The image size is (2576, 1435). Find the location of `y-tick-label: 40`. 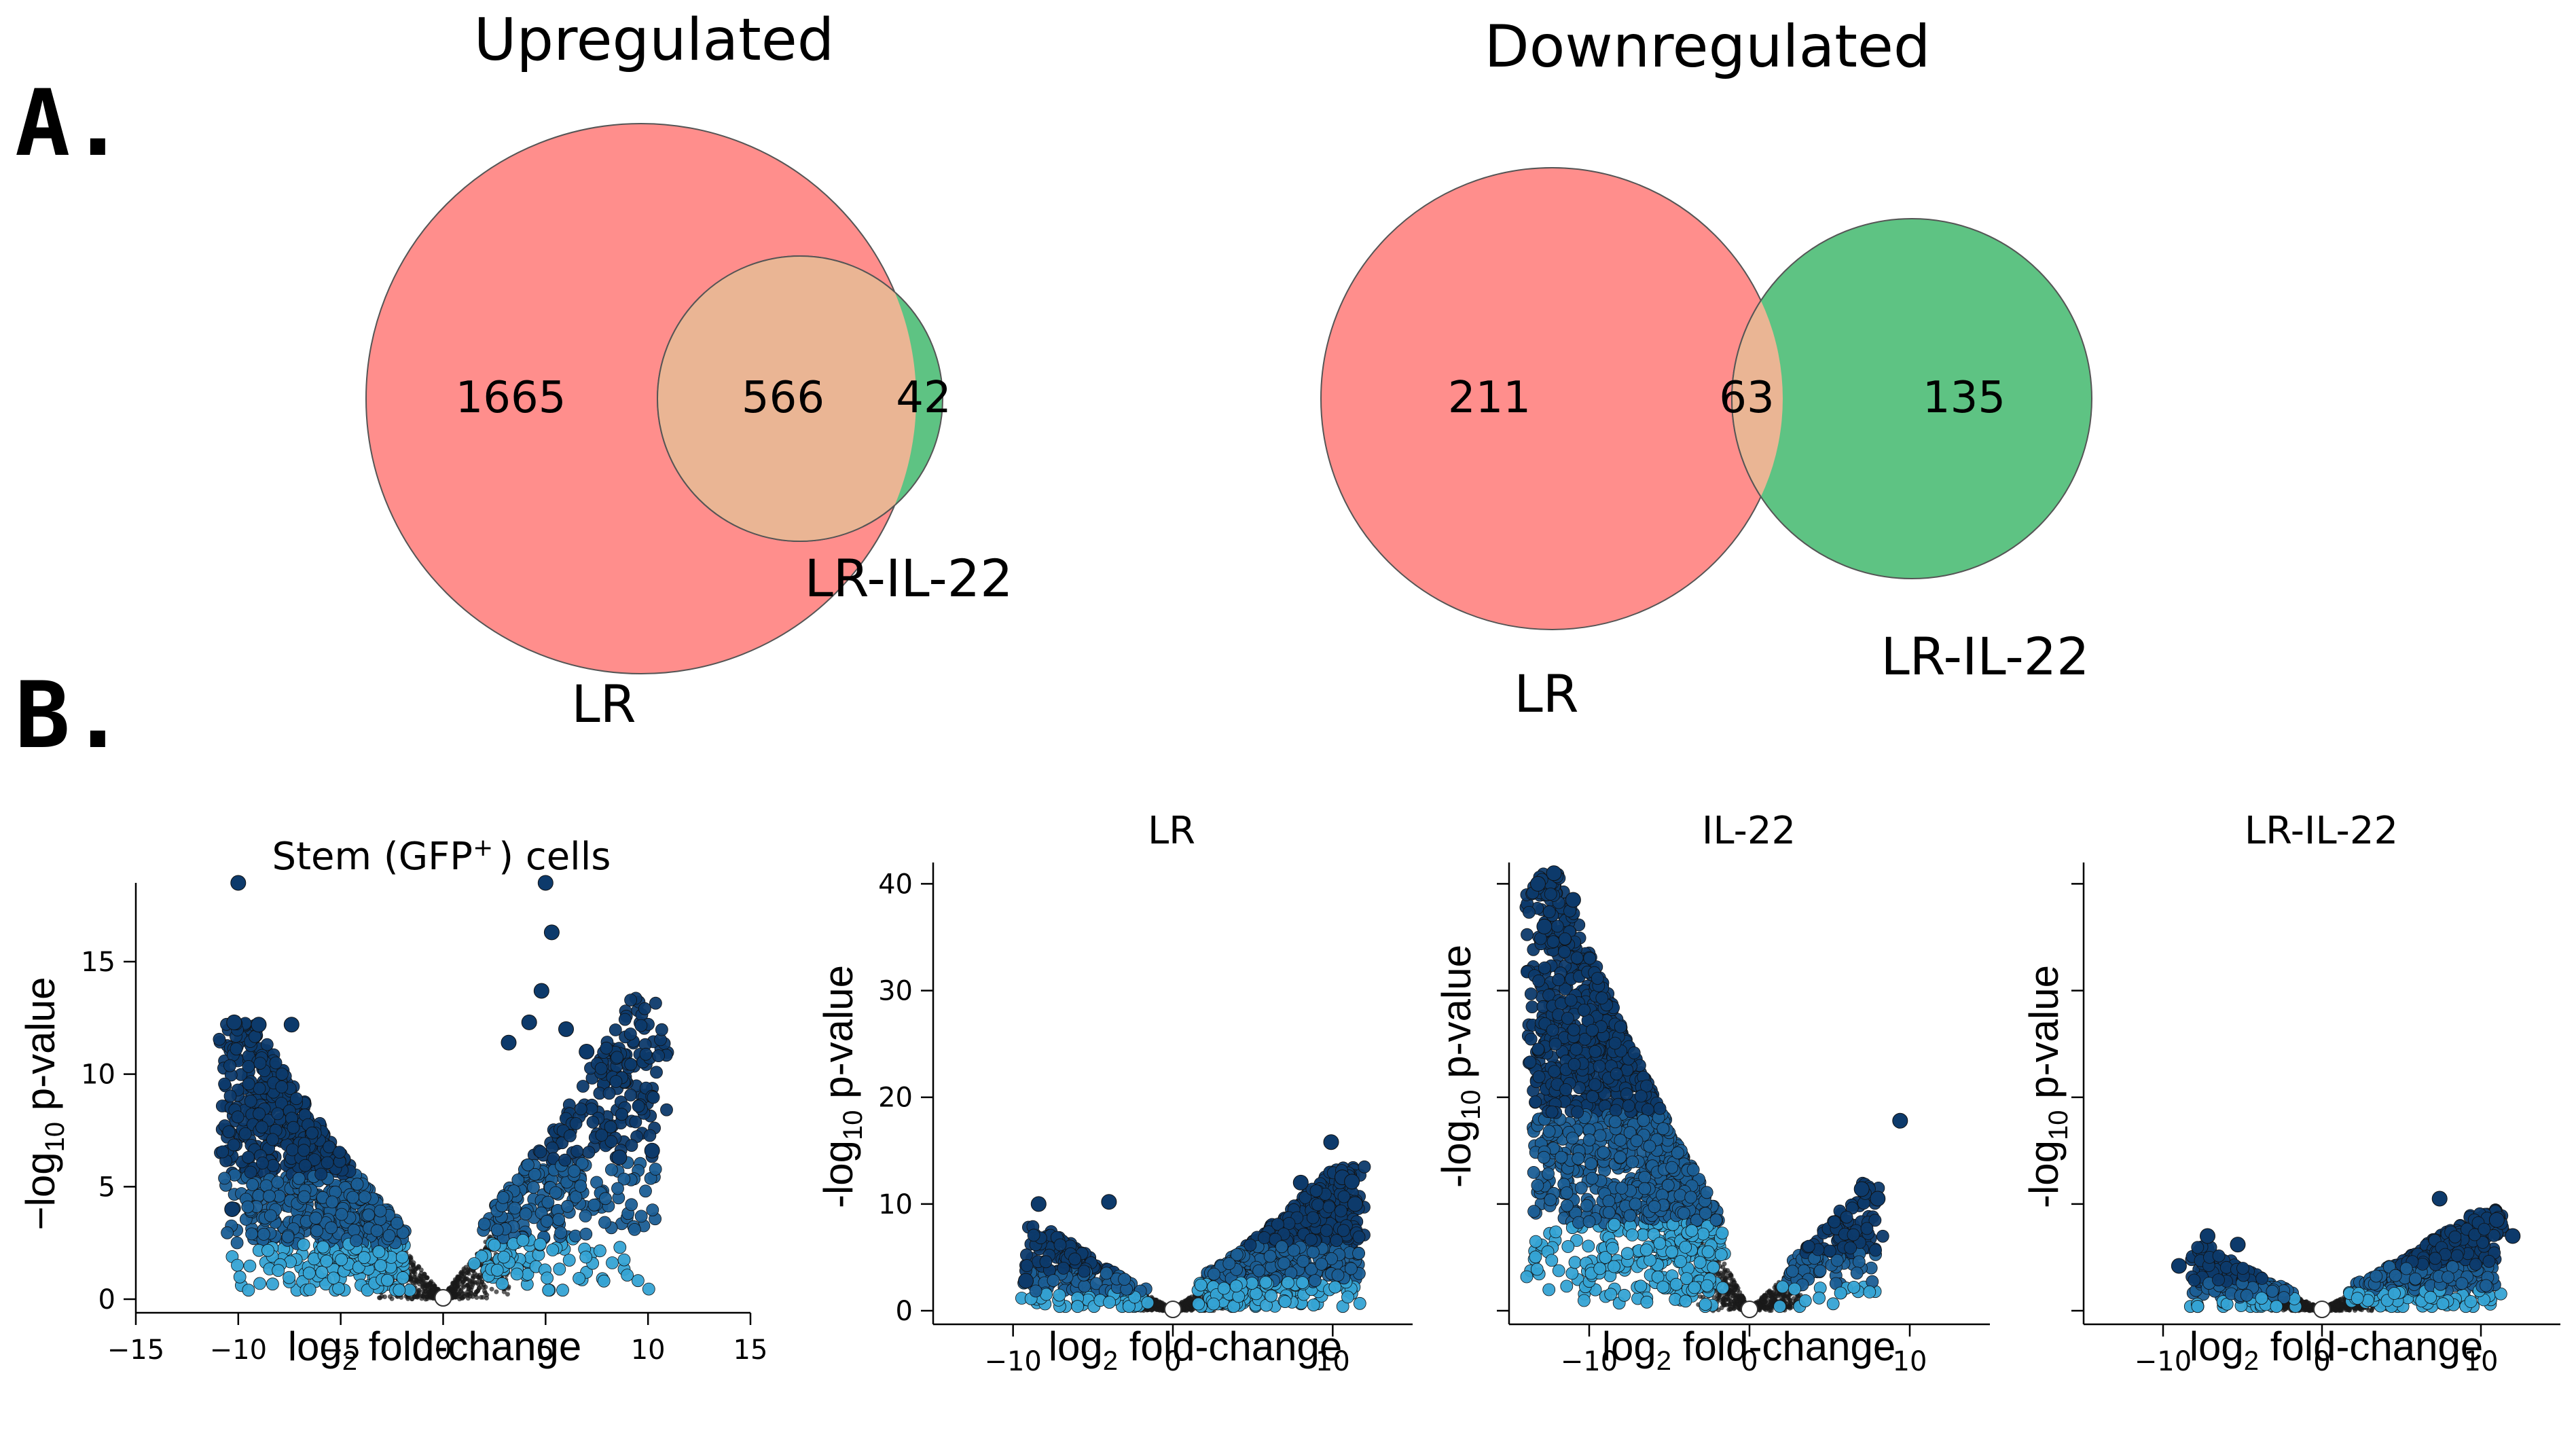

y-tick-label: 40 is located at coordinates (895, 885).